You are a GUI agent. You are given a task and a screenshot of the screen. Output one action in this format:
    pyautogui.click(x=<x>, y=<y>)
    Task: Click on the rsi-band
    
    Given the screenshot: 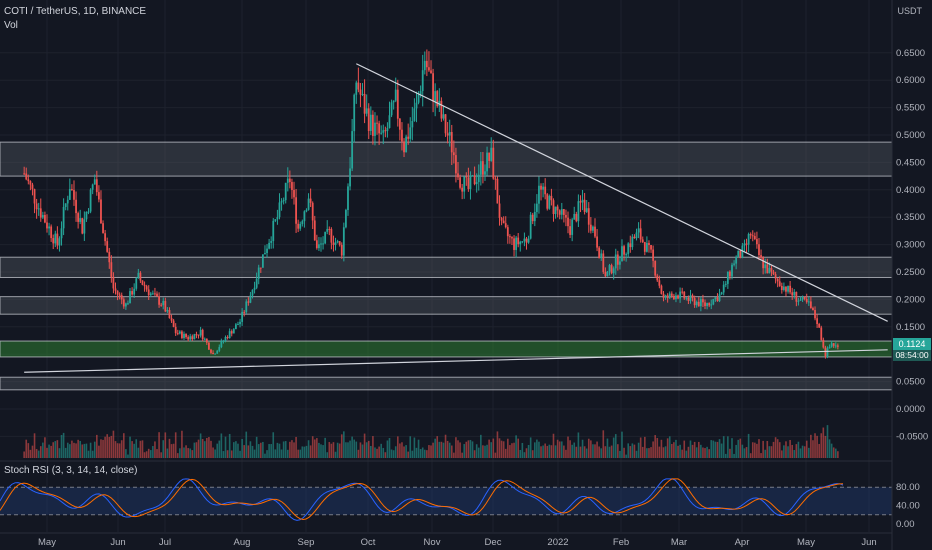 What is the action you would take?
    pyautogui.click(x=446, y=501)
    